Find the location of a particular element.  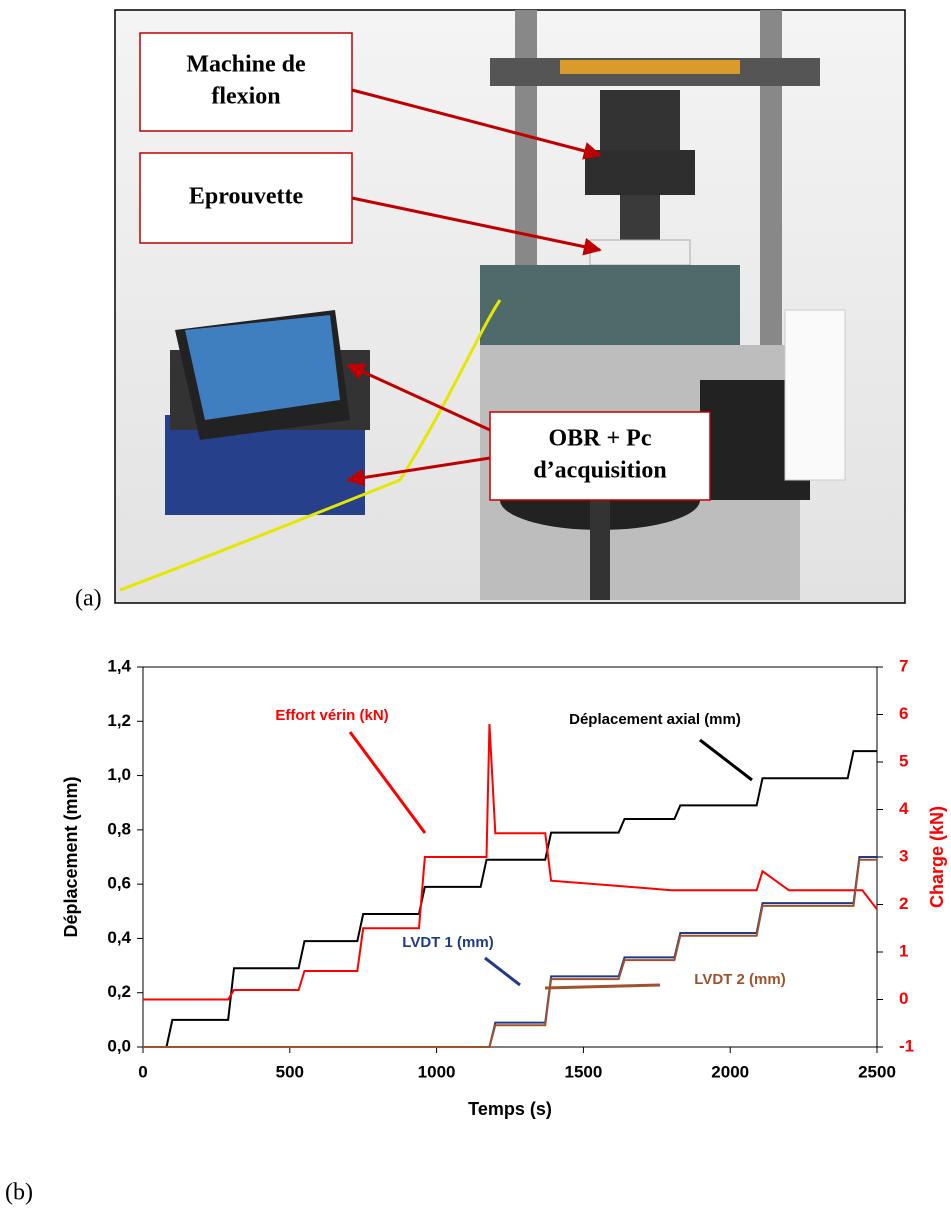

y-tick-label: 0,6 is located at coordinates (119, 883).